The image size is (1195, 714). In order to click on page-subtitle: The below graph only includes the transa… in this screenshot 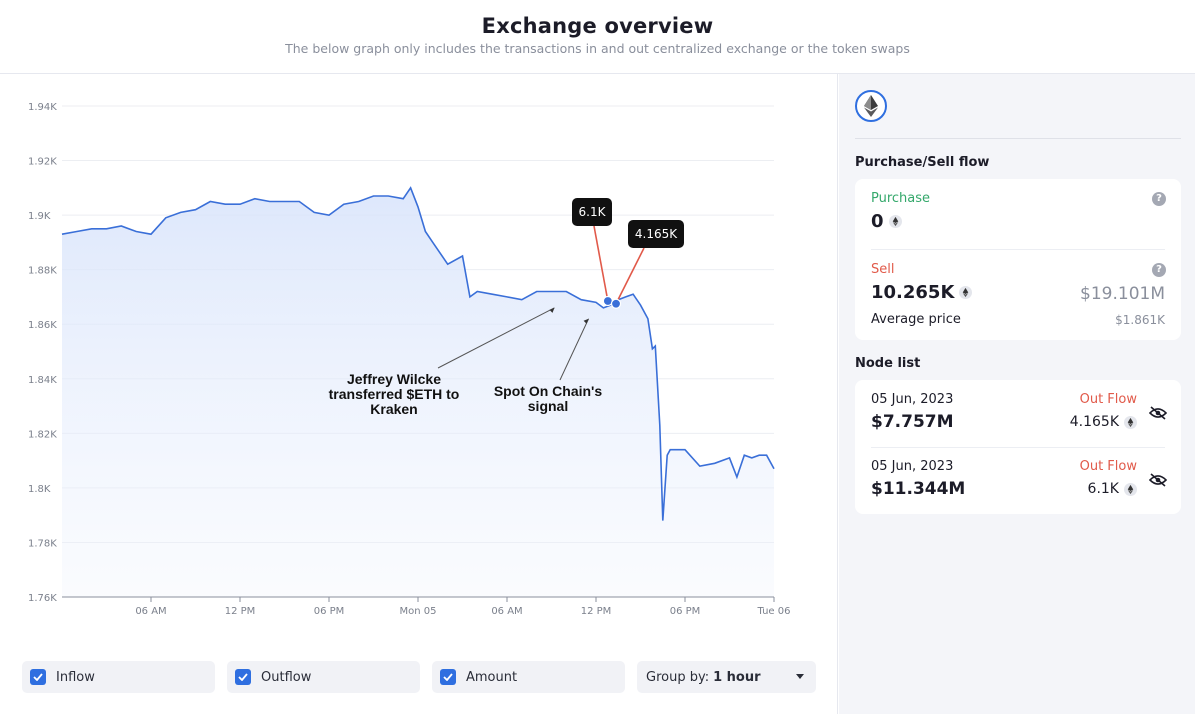, I will do `click(597, 48)`.